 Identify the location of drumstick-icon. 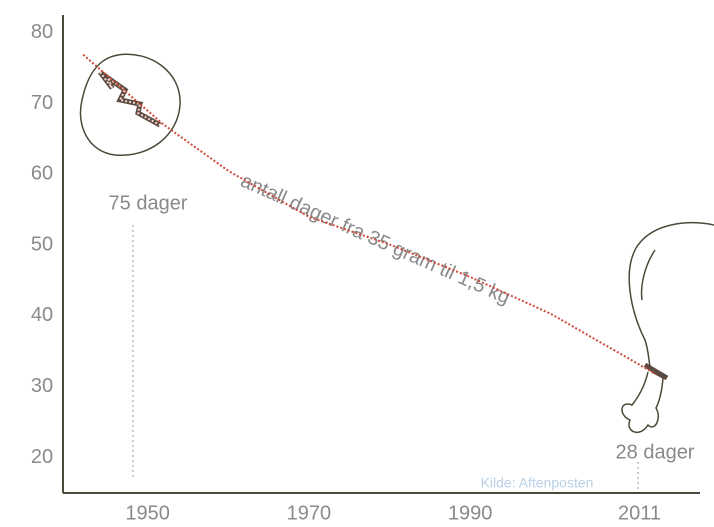
(667, 328).